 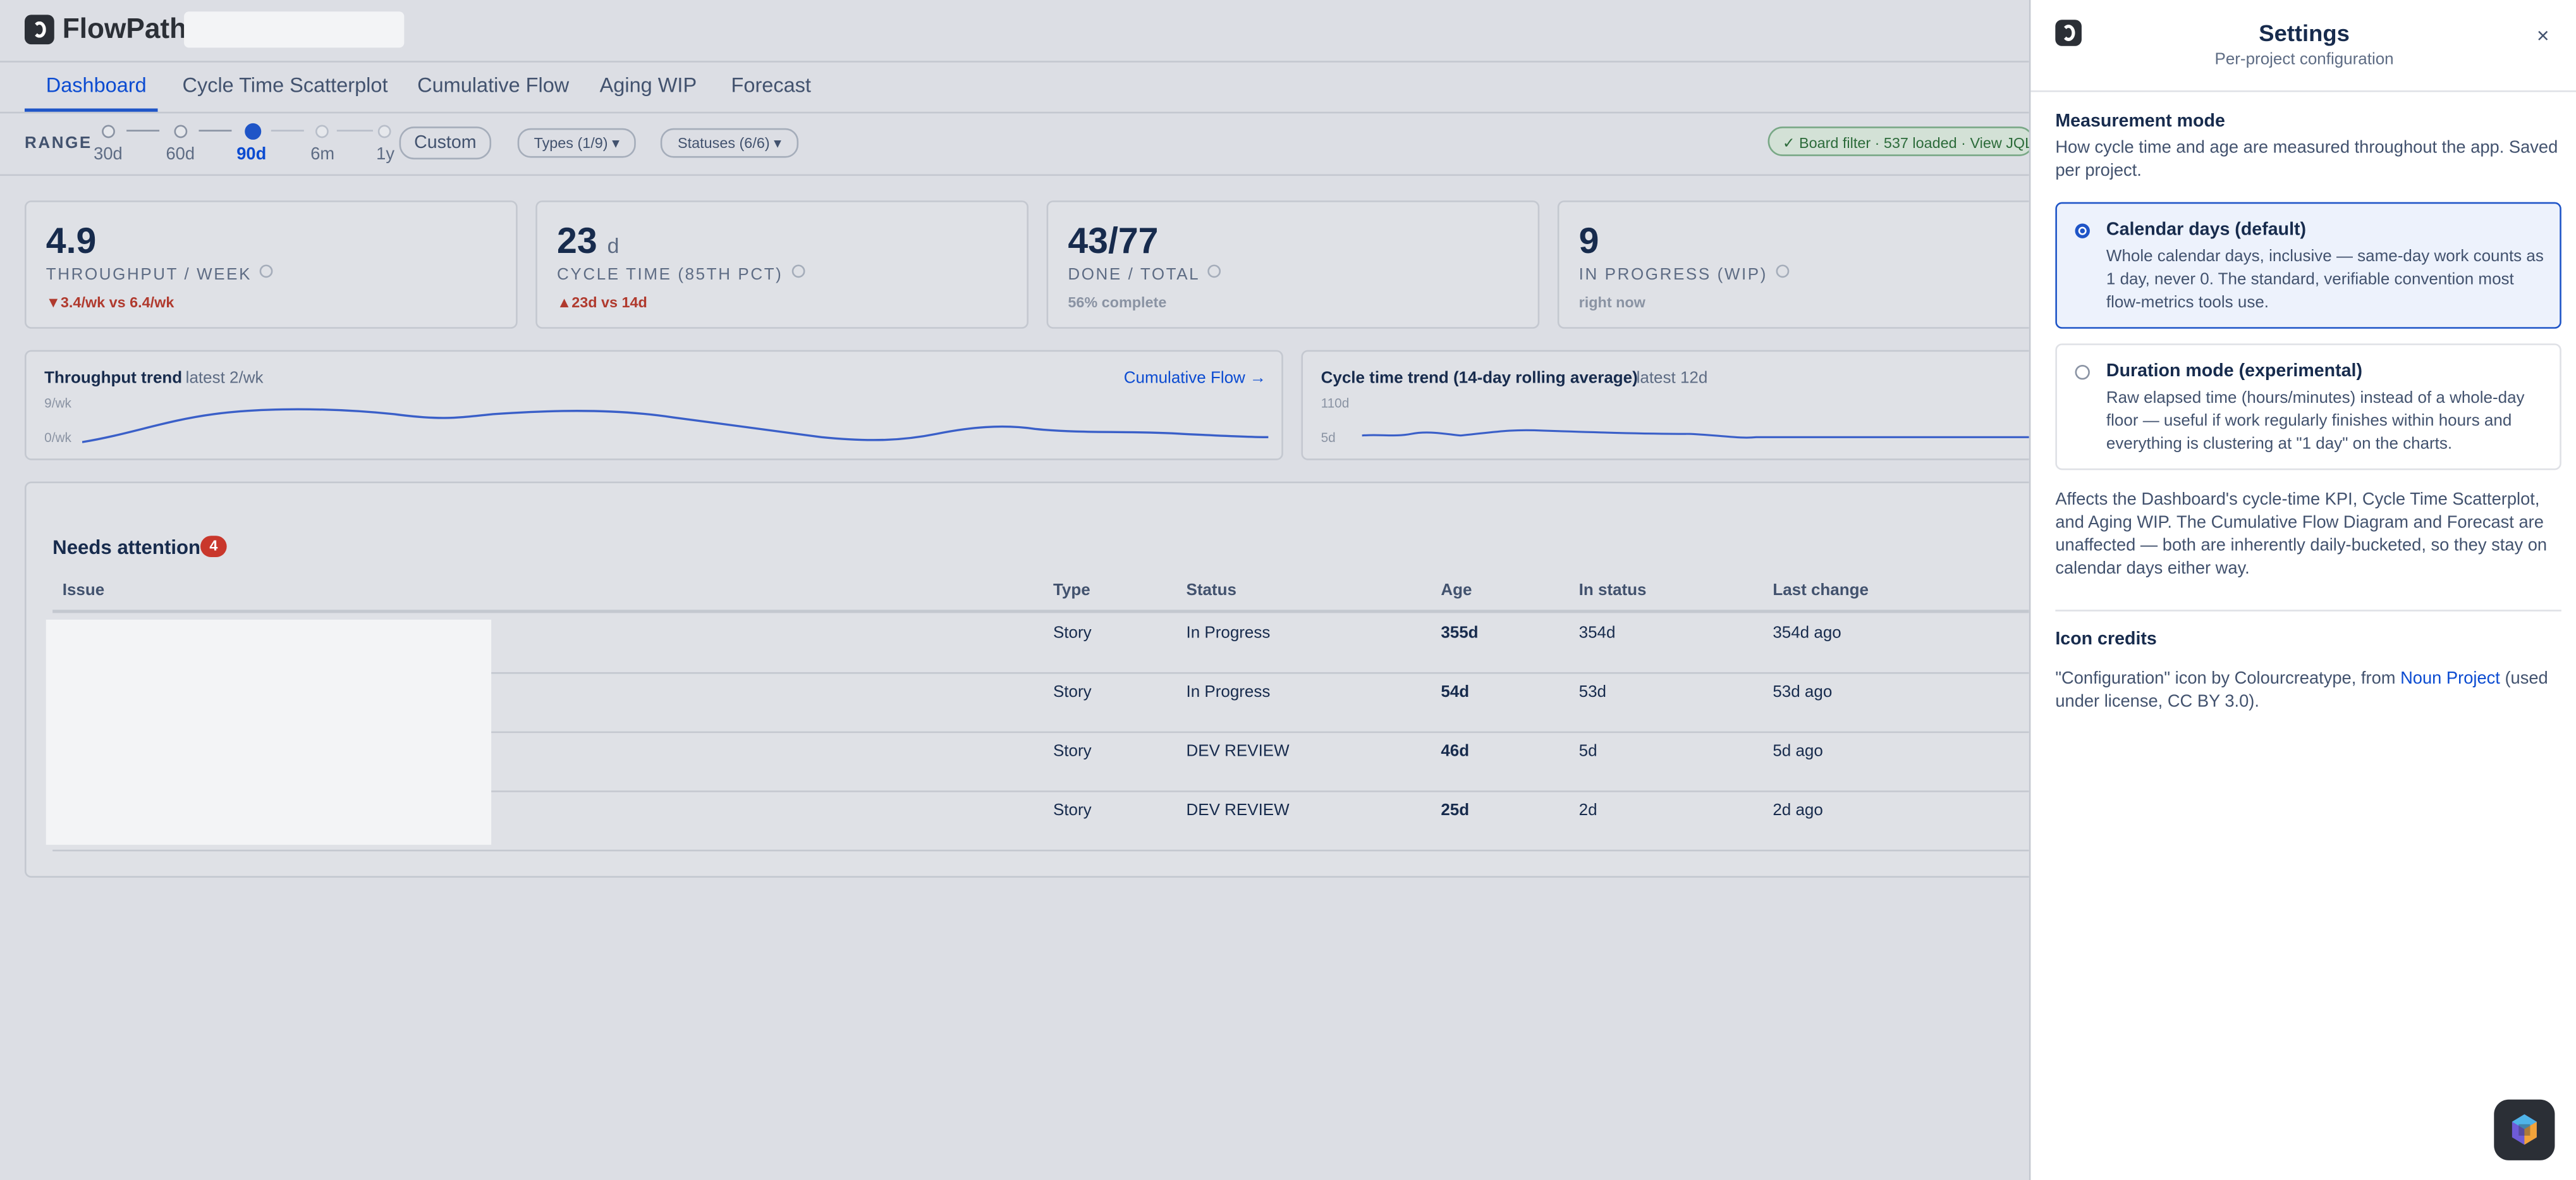 I want to click on range-option-90d: 90d, so click(x=251, y=154).